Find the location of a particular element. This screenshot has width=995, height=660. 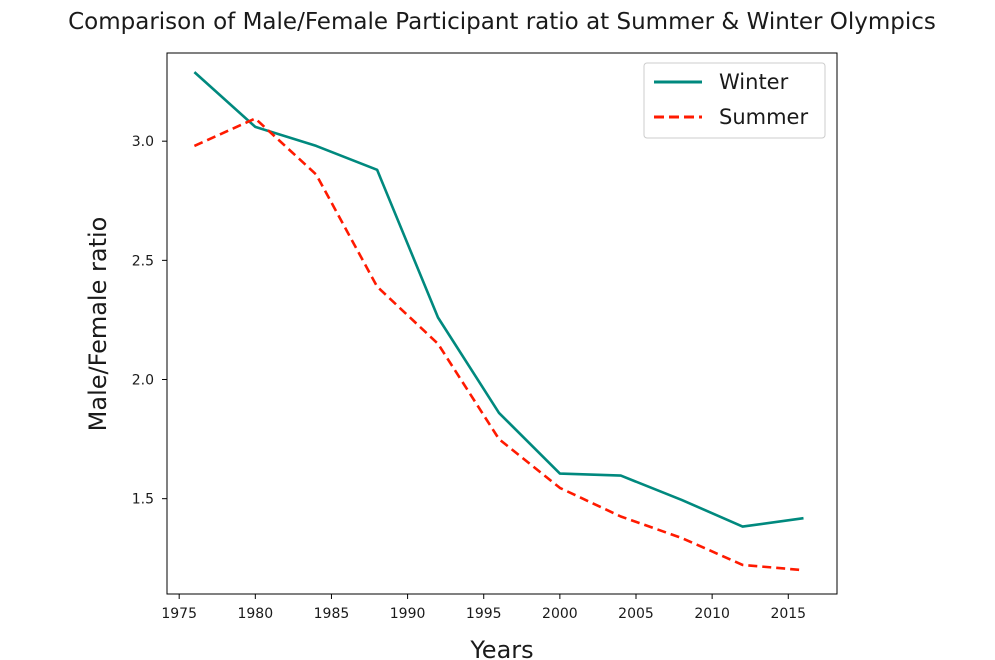

x-tick-label: 1980 is located at coordinates (255, 614).